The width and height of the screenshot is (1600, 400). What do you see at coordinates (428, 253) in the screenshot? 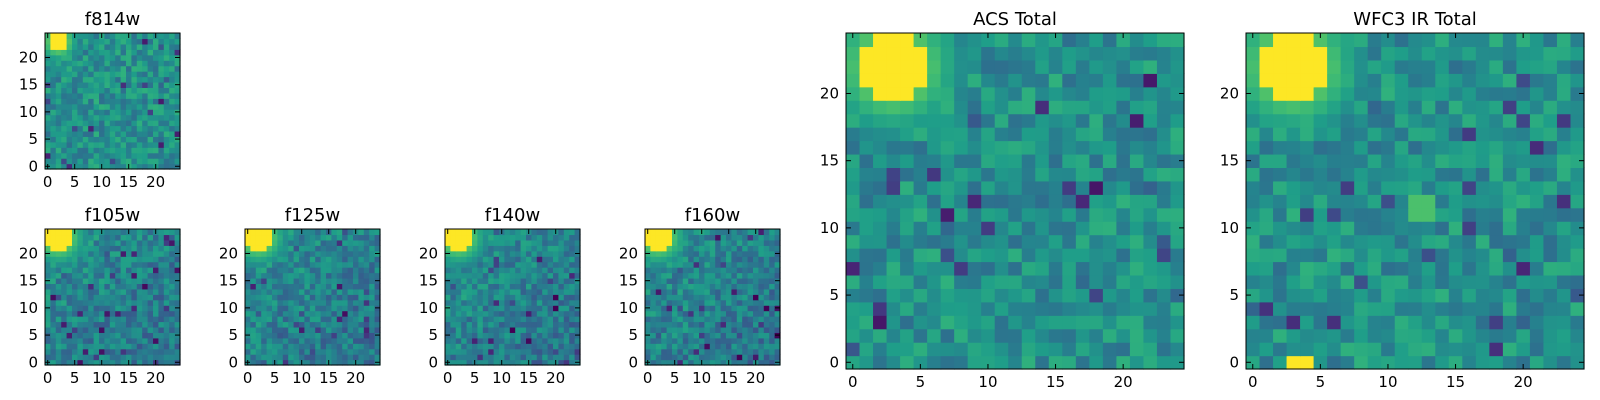
I see `y-tick-label: 20` at bounding box center [428, 253].